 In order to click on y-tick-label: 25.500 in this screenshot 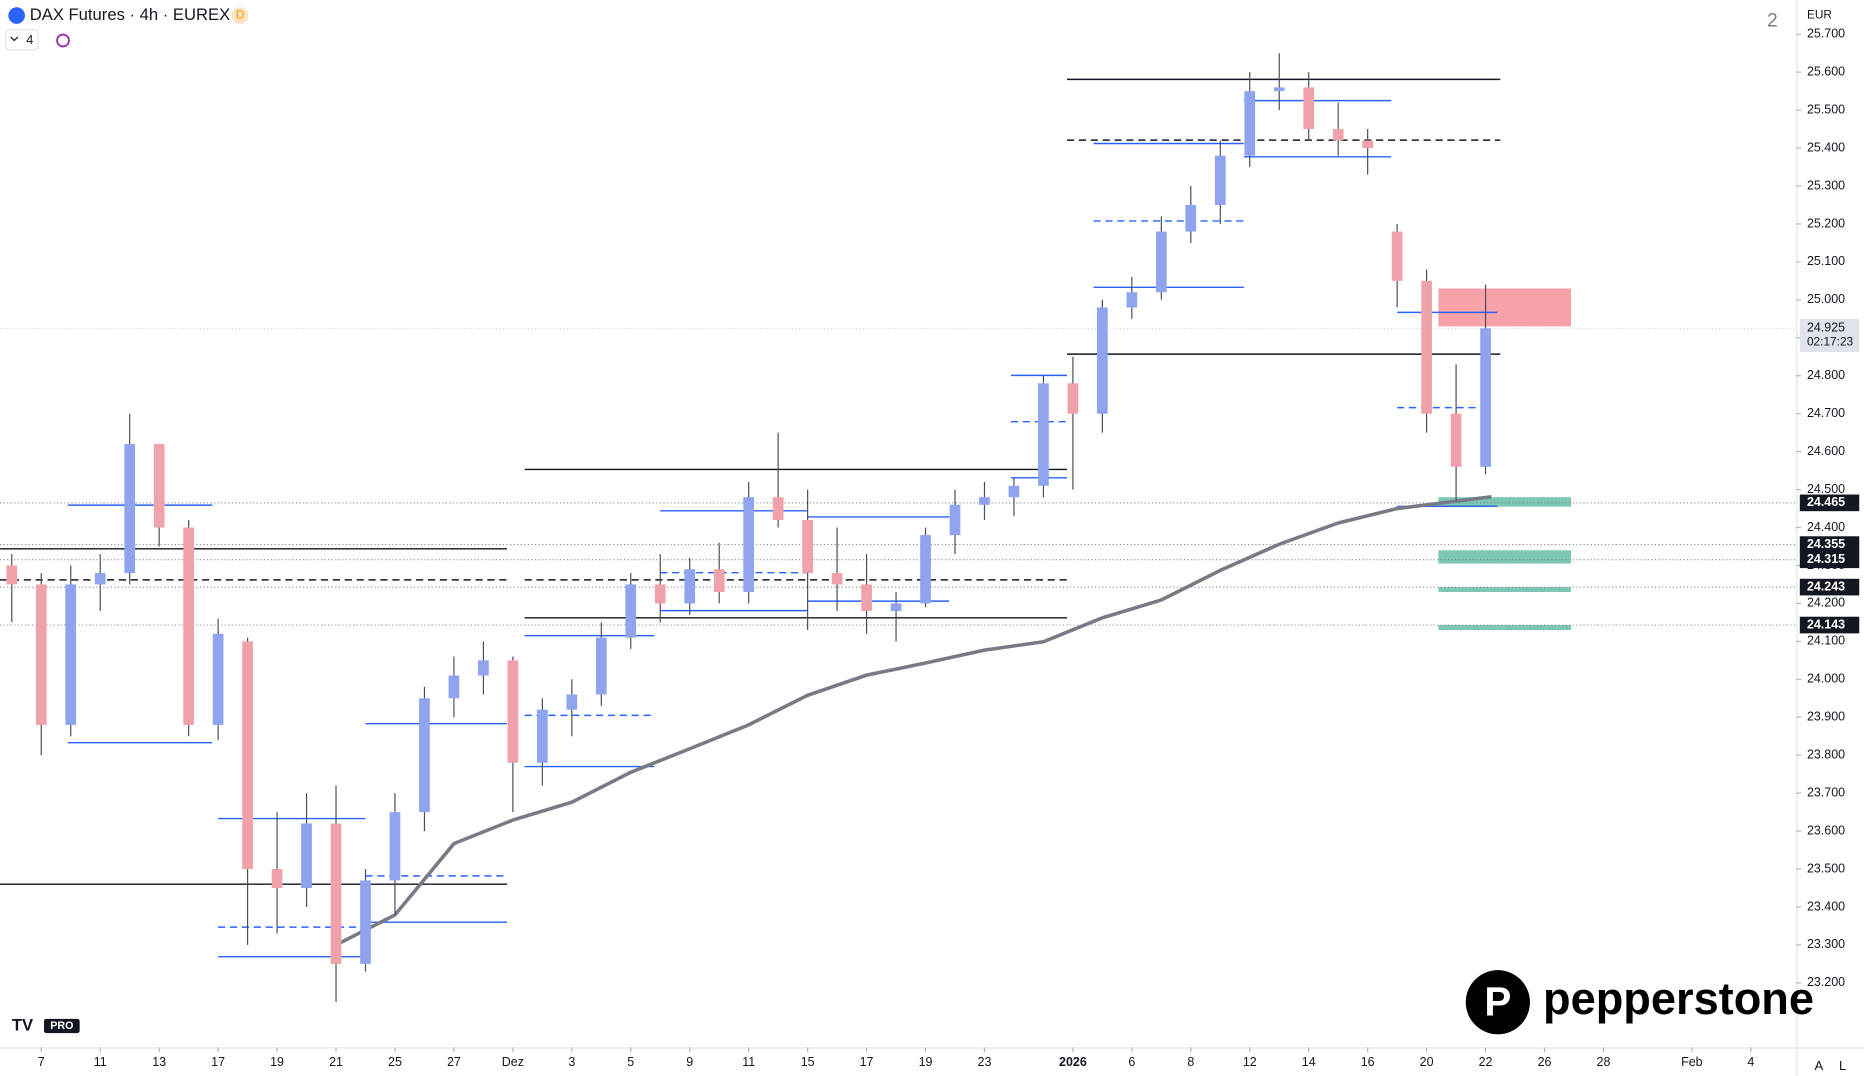, I will do `click(1826, 109)`.